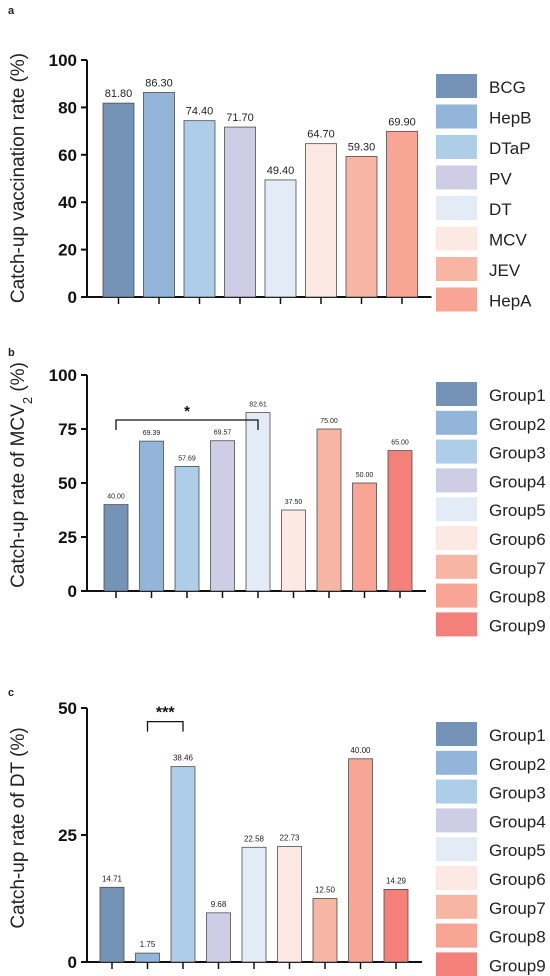 This screenshot has height=976, width=550. I want to click on legend-label: DT, so click(500, 209).